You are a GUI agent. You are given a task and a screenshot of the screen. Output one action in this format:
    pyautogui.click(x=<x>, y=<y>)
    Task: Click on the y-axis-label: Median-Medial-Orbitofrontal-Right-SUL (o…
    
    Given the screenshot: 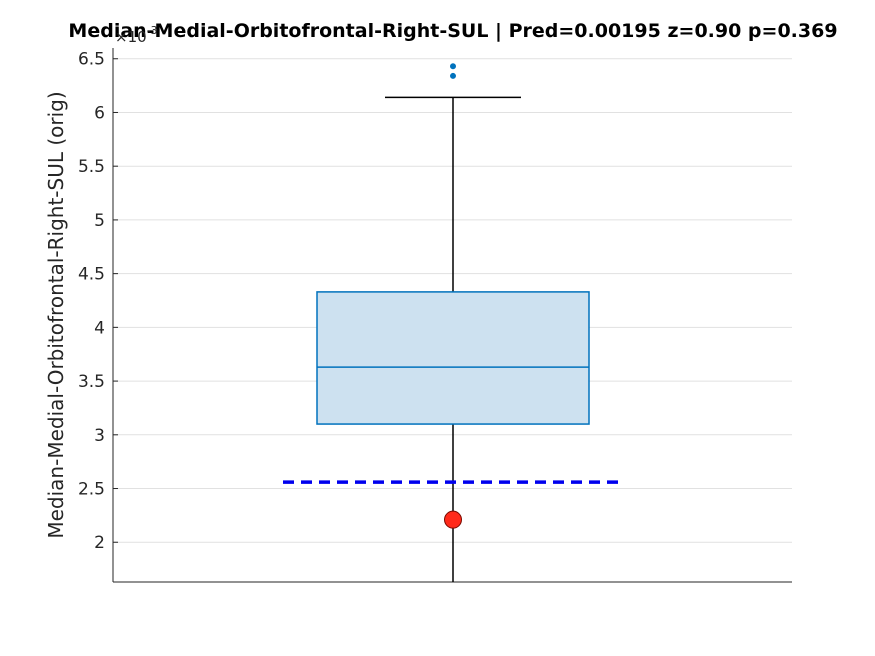 What is the action you would take?
    pyautogui.click(x=56, y=314)
    